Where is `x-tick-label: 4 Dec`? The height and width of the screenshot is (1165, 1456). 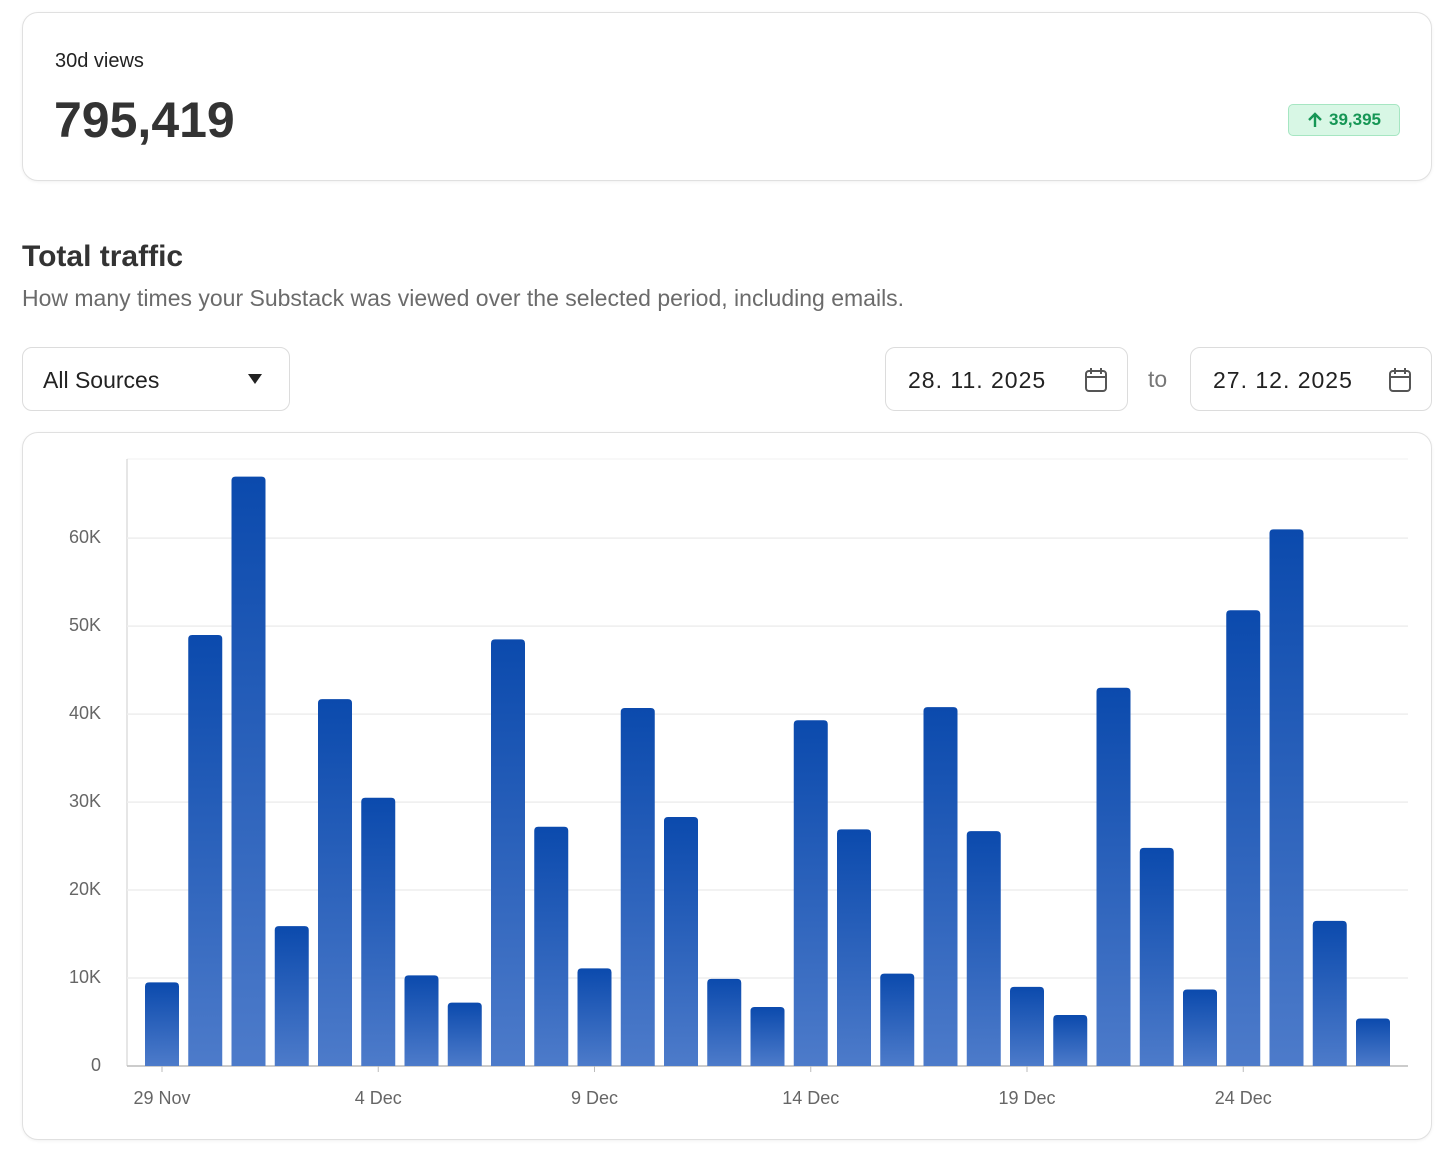
x-tick-label: 4 Dec is located at coordinates (378, 1098).